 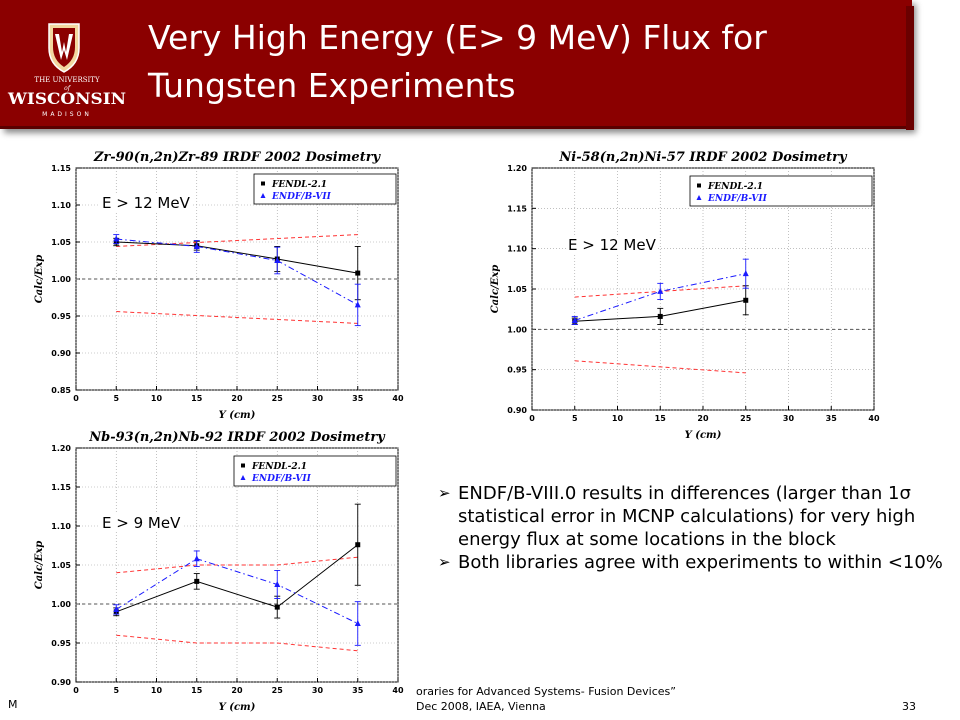 What do you see at coordinates (703, 157) in the screenshot?
I see `chart-title: Ni-58(n,2n)Ni-57 IRDF 2002 Dosimetry` at bounding box center [703, 157].